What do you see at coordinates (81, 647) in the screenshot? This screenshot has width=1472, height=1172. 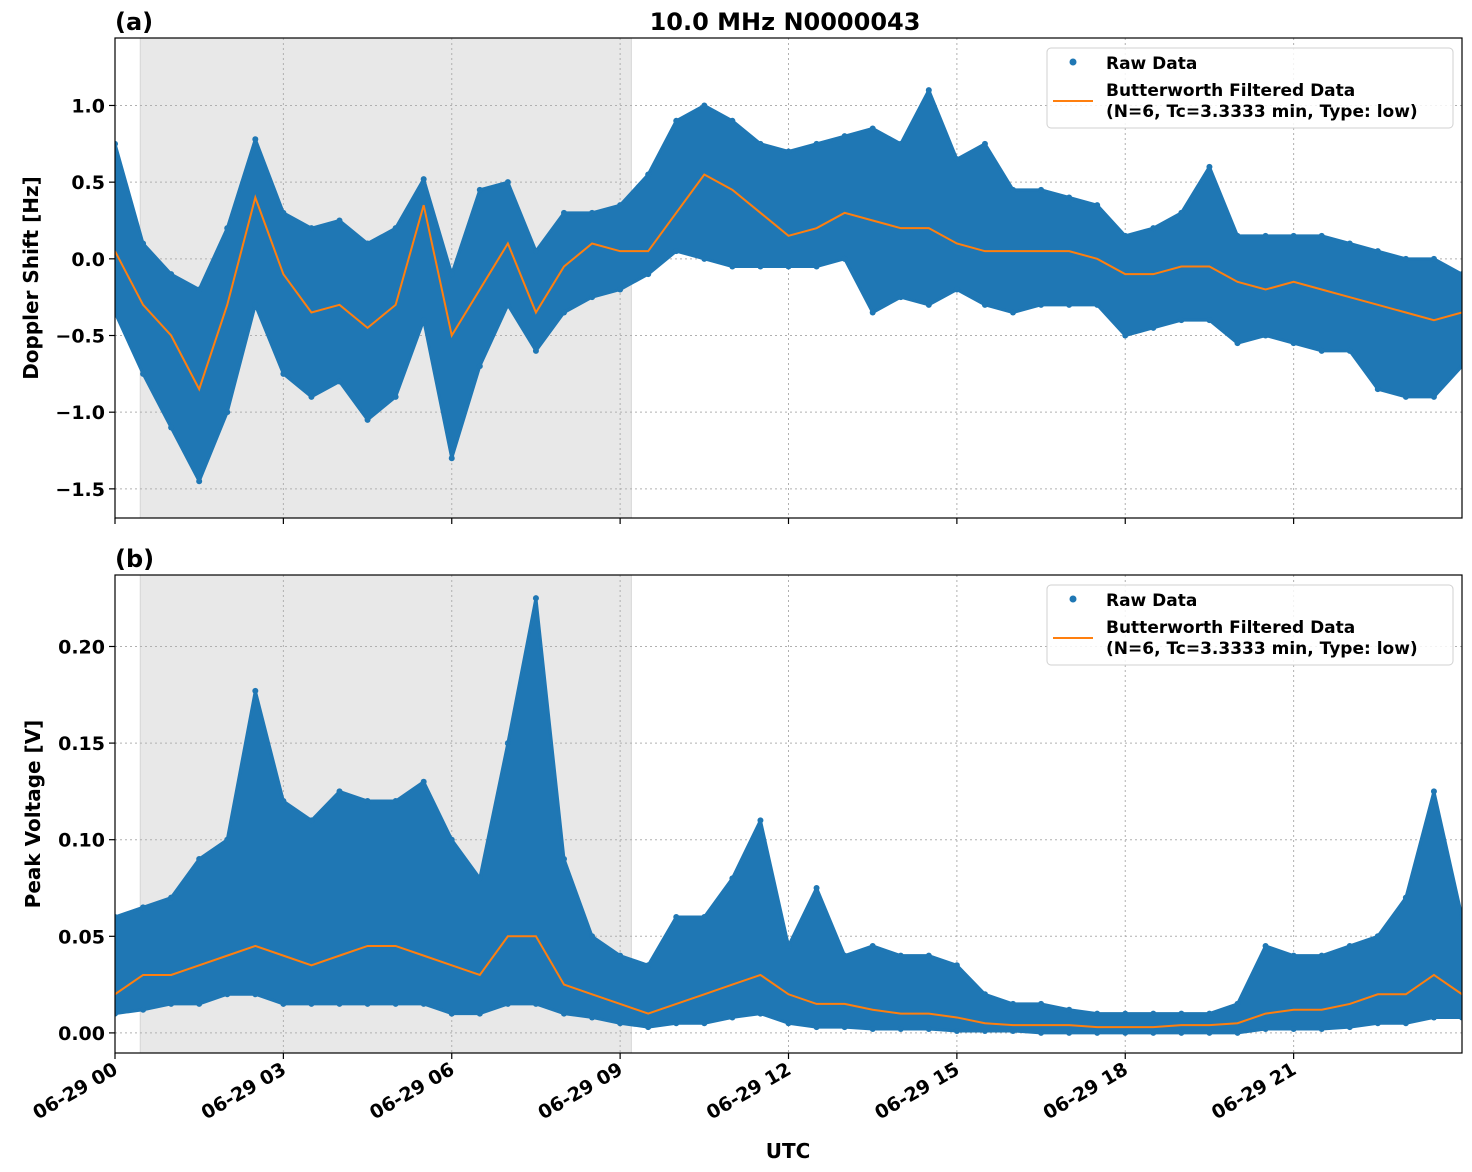 I see `y-tick-label: 0.20` at bounding box center [81, 647].